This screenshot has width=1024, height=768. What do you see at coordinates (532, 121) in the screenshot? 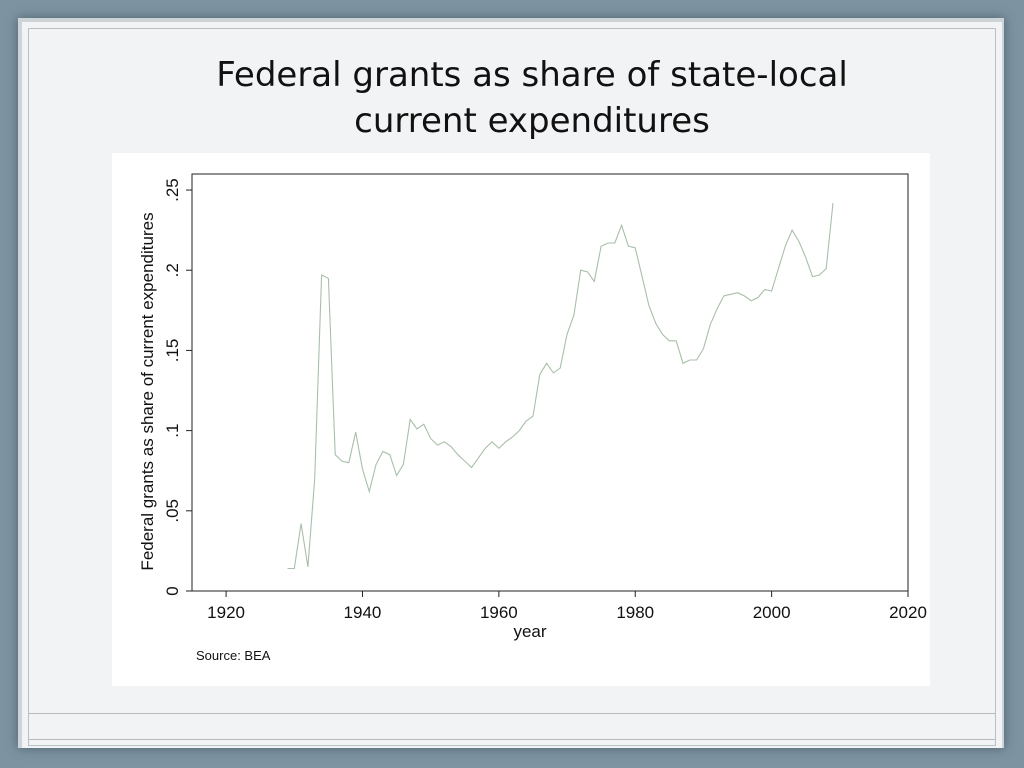
I see `slide-title-line-2: current expenditures` at bounding box center [532, 121].